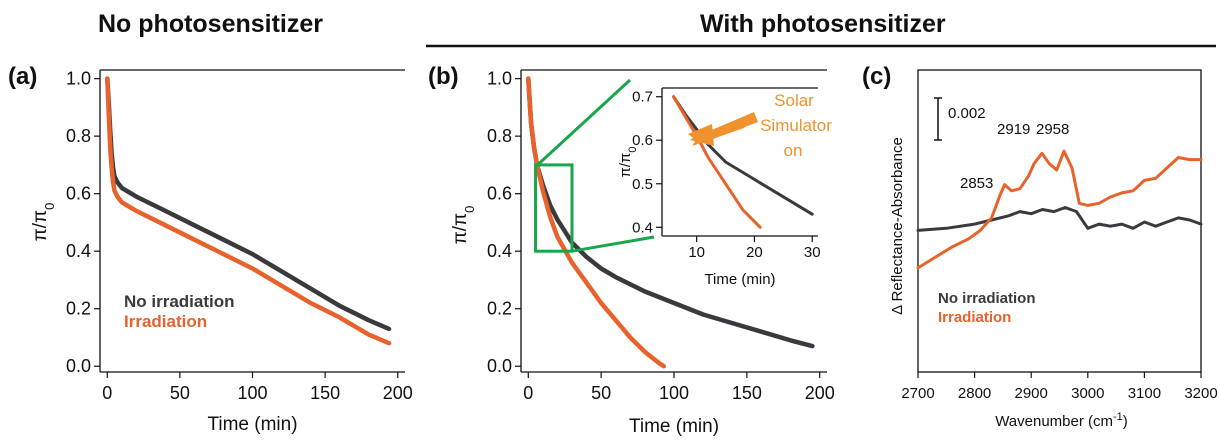 This screenshot has width=1220, height=440. Describe the element at coordinates (974, 393) in the screenshot. I see `panel-c-x-tick-label: 2800` at that location.